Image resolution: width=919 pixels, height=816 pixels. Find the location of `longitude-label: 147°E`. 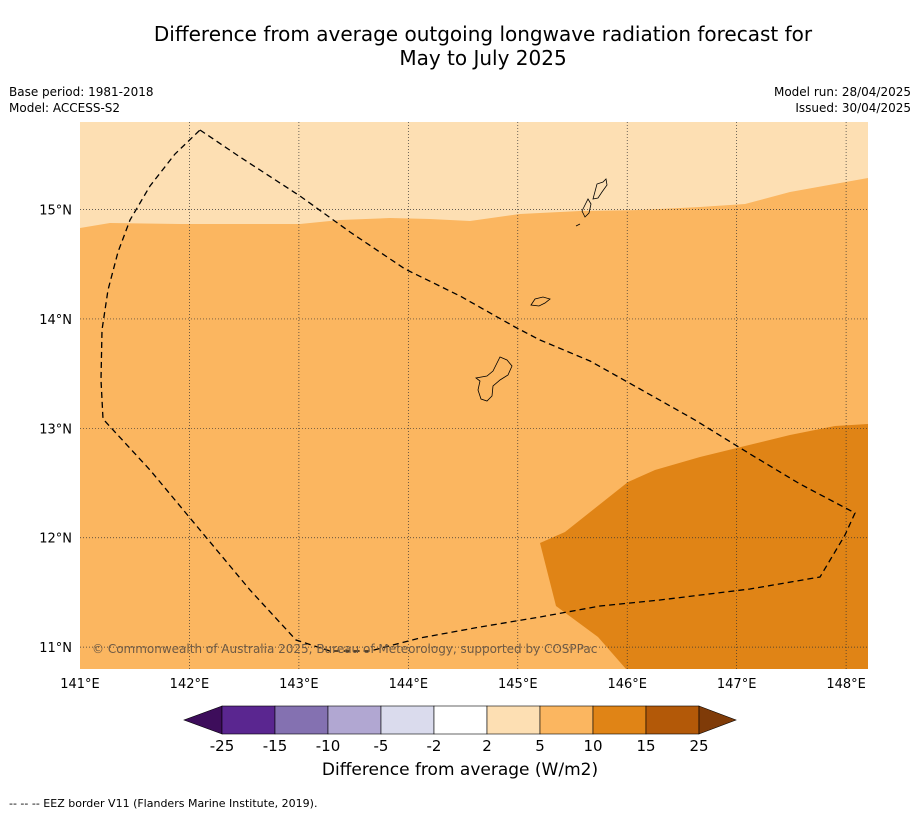

longitude-label: 147°E is located at coordinates (737, 684).